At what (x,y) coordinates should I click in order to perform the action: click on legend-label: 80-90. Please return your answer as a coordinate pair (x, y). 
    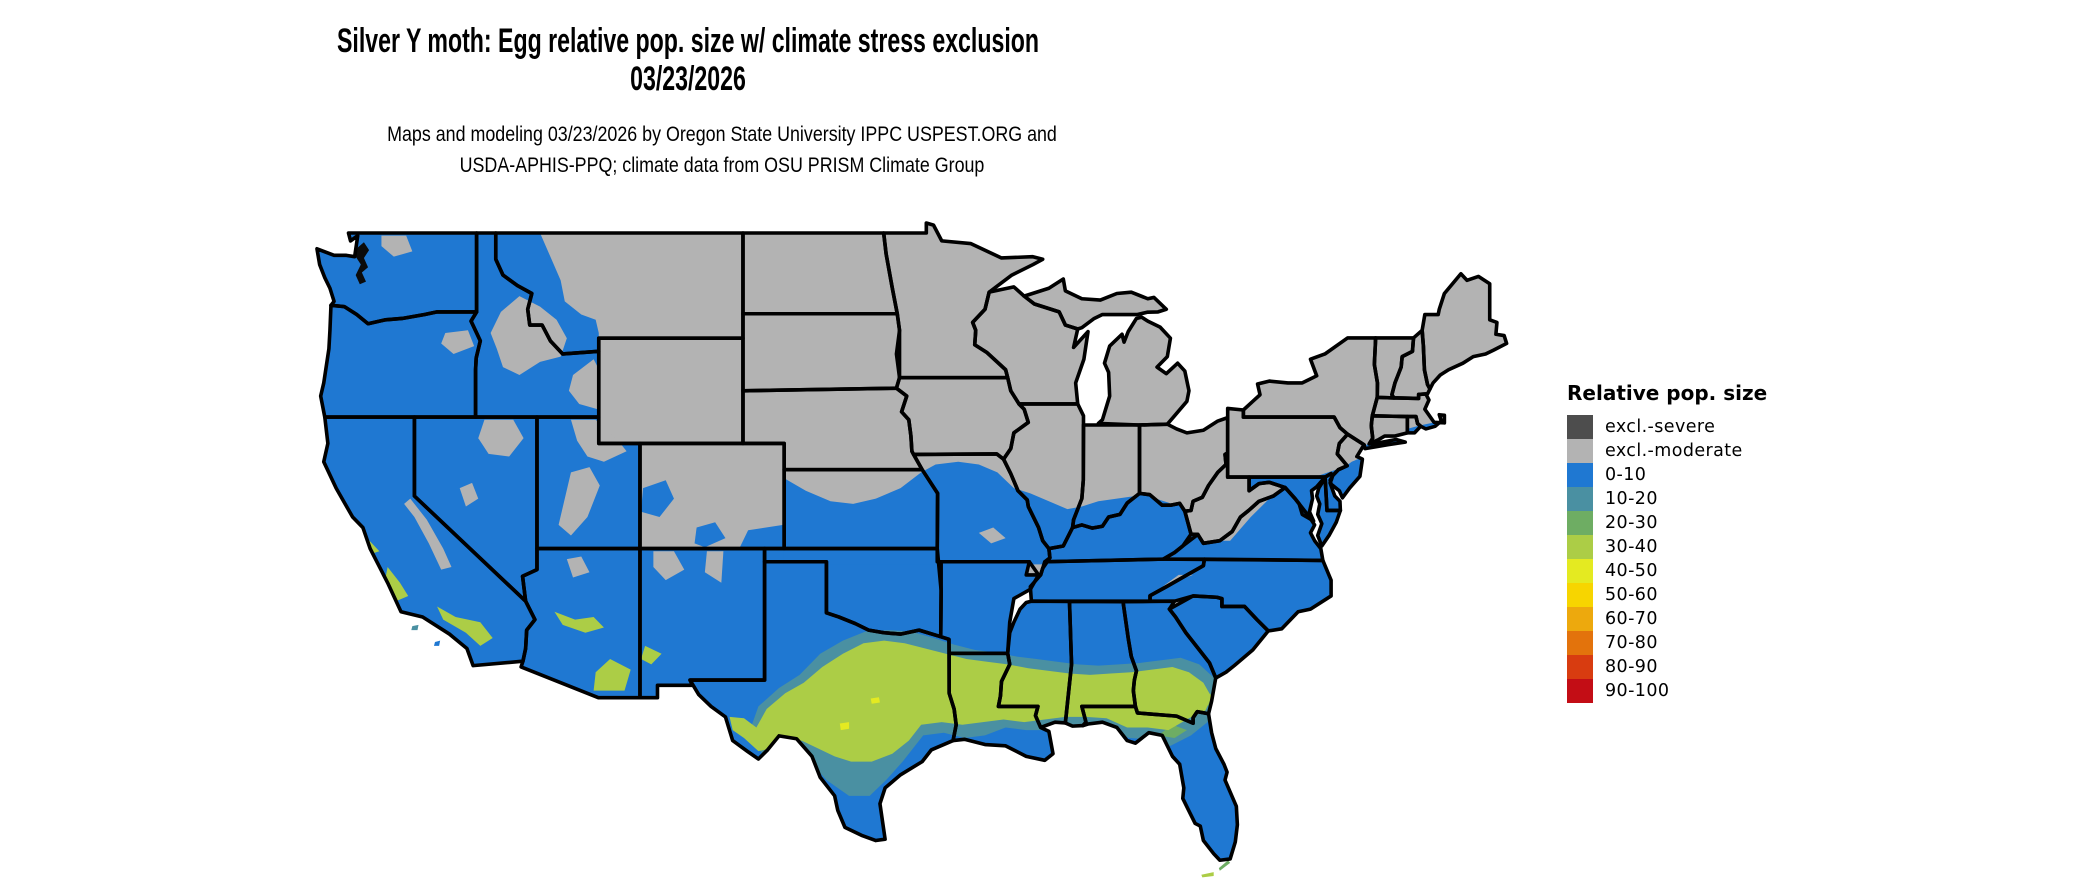
    Looking at the image, I should click on (1631, 667).